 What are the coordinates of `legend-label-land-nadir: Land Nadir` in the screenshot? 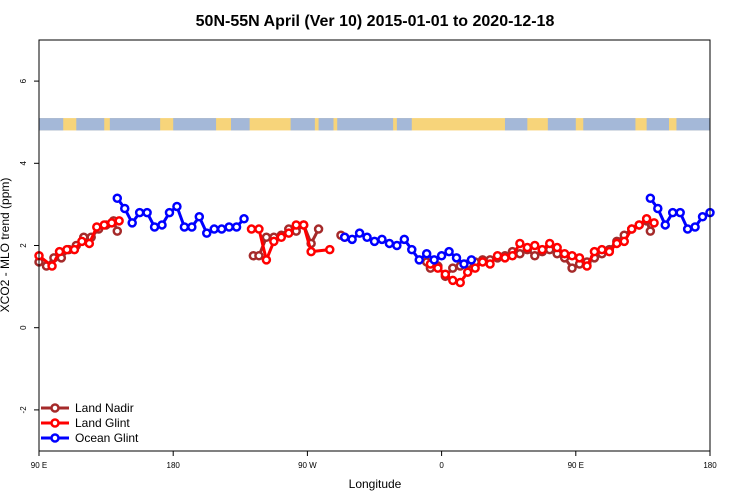 It's located at (104, 408).